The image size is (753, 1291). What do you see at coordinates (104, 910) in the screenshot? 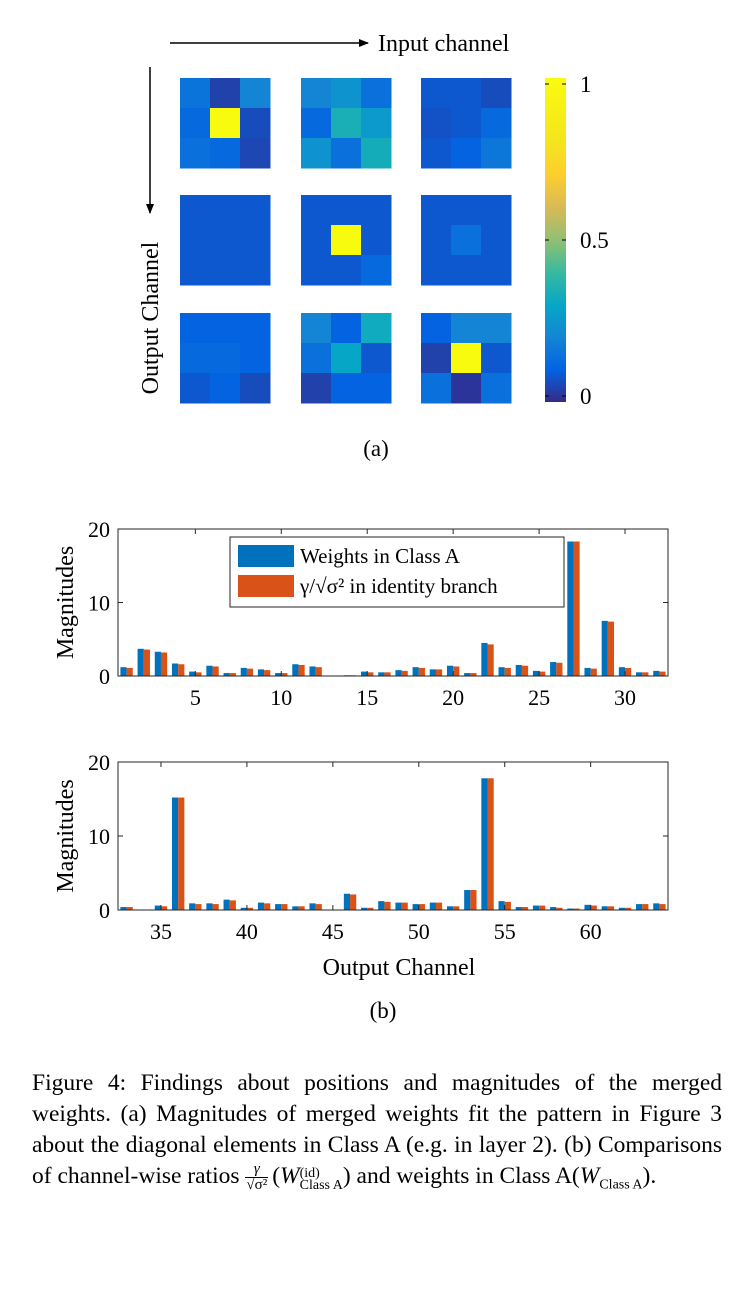
I see `y-tick-label: 0` at bounding box center [104, 910].